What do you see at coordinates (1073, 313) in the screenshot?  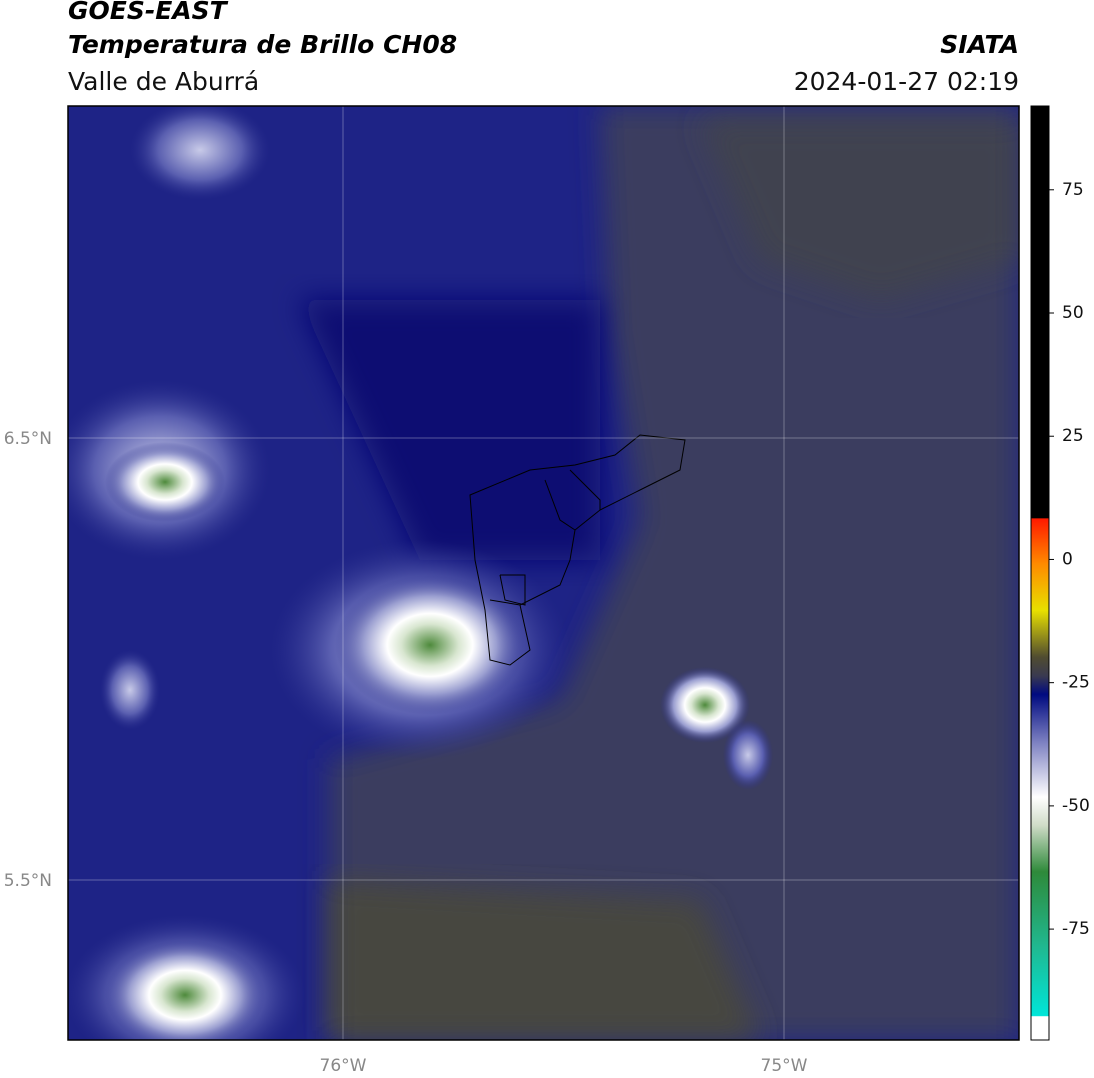 I see `colorbar-tick-label: 50` at bounding box center [1073, 313].